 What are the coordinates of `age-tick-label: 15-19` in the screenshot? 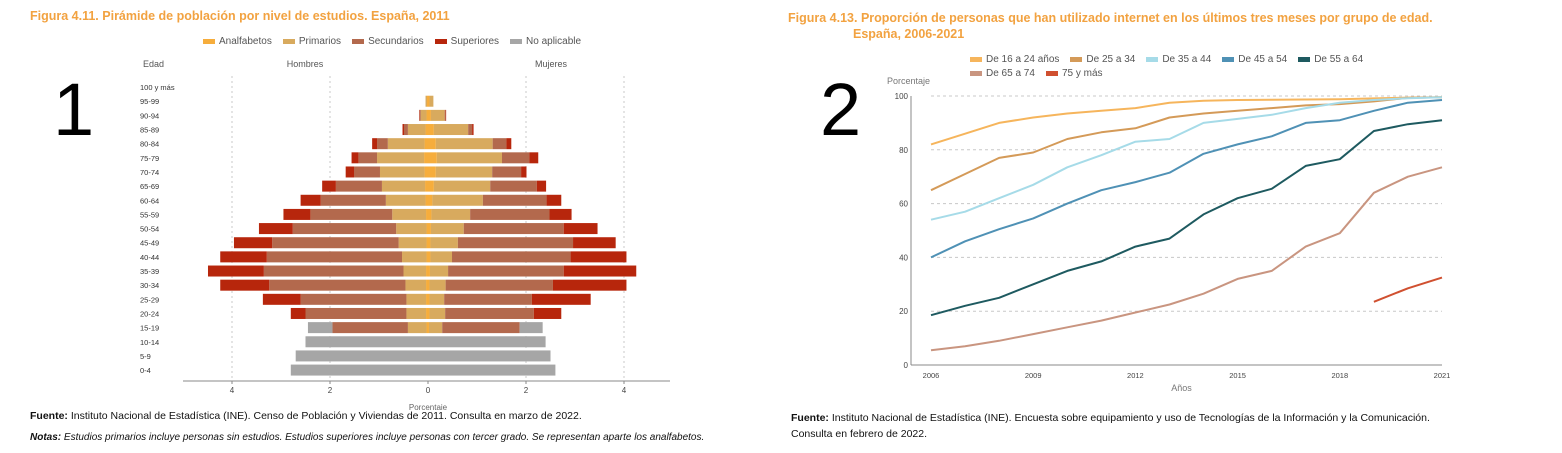 It's located at (149, 328).